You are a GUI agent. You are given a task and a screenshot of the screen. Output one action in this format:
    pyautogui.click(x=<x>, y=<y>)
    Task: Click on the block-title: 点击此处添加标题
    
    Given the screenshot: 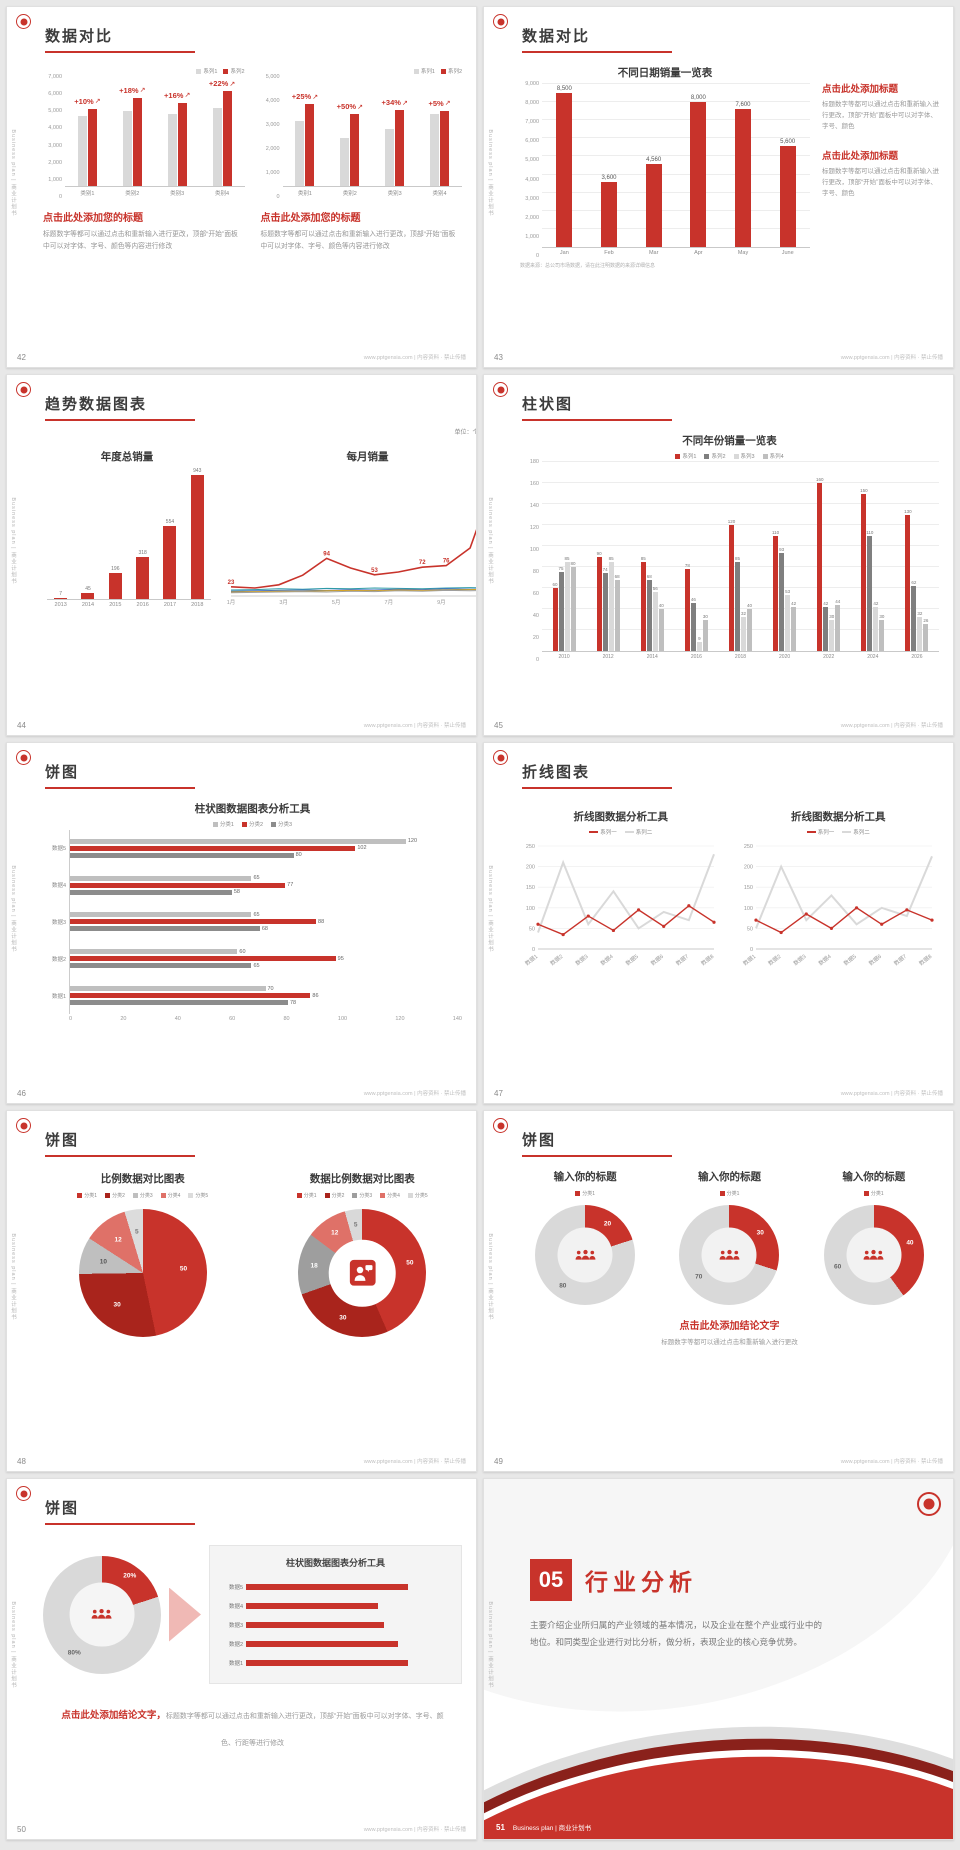 What is the action you would take?
    pyautogui.click(x=860, y=157)
    